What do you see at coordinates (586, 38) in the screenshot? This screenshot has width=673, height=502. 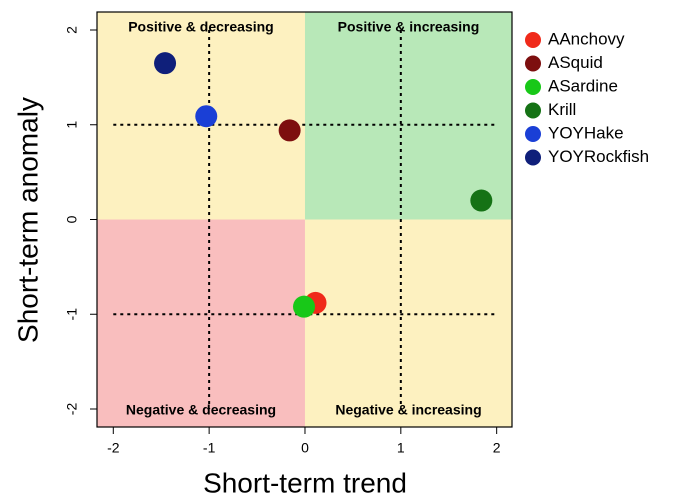 I see `legend-label: AAnchovy` at bounding box center [586, 38].